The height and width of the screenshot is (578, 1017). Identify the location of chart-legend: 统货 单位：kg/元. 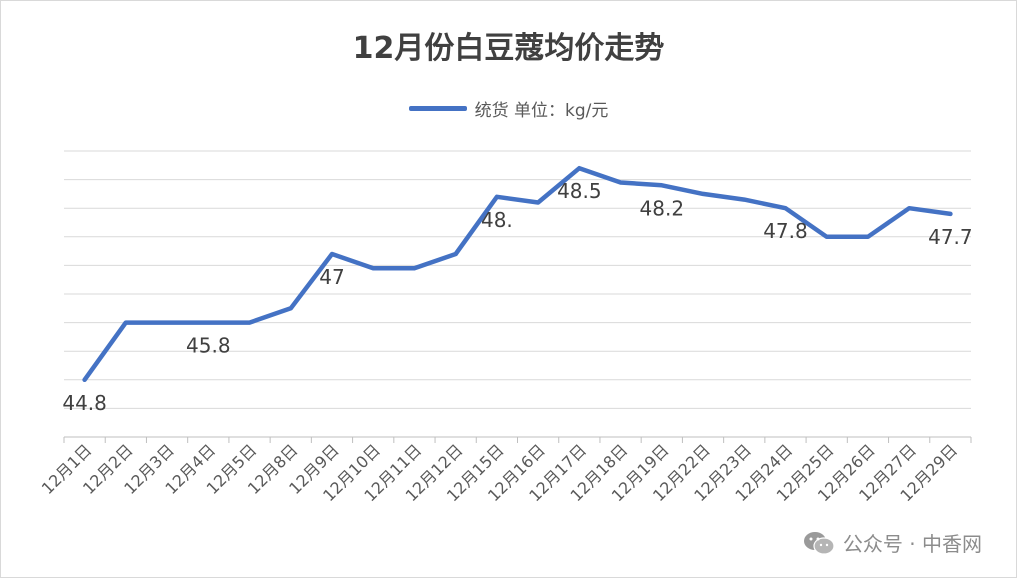
(508, 108).